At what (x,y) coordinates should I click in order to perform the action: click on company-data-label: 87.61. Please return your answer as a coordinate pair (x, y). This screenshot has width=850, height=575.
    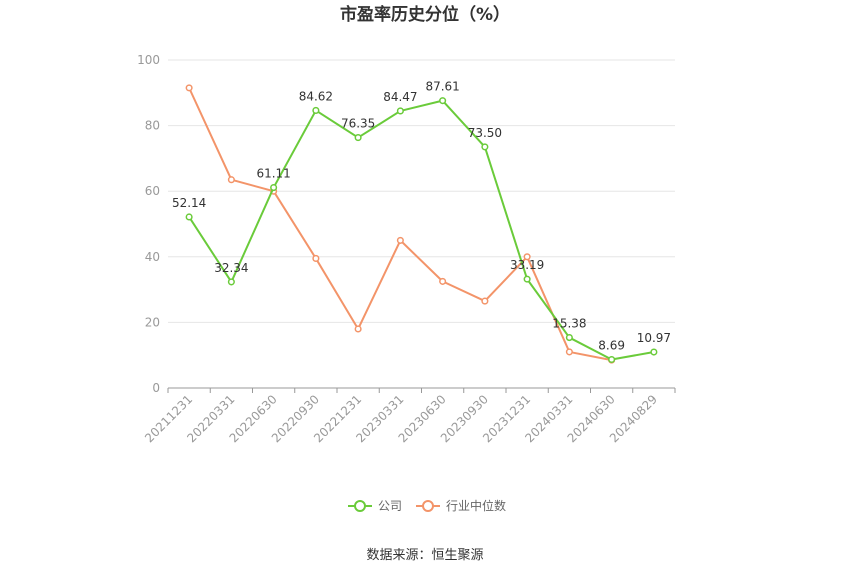
    Looking at the image, I should click on (442, 87).